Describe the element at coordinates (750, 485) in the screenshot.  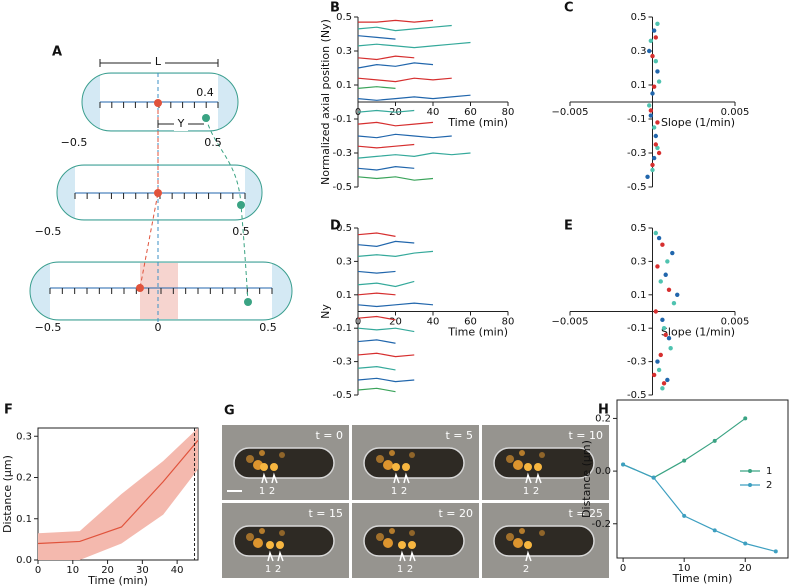
I see `legend-marker` at that location.